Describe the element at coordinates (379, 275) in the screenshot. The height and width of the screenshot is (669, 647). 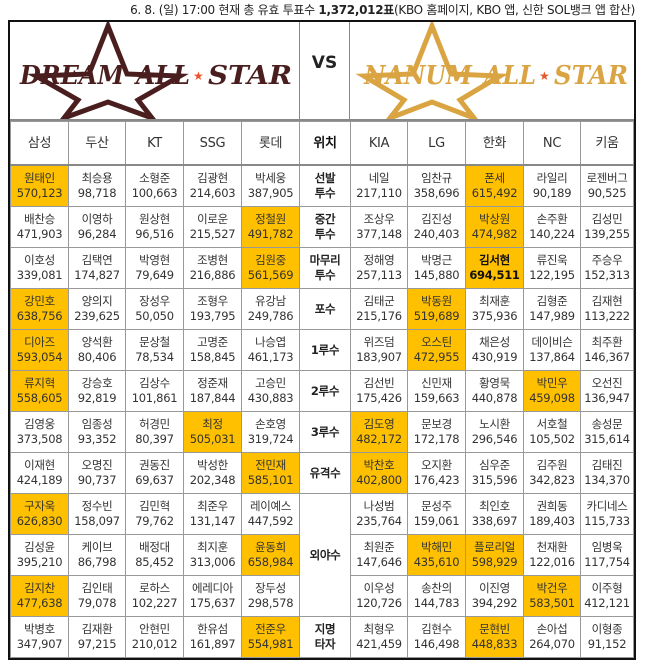
I see `vote-count: 257,113` at that location.